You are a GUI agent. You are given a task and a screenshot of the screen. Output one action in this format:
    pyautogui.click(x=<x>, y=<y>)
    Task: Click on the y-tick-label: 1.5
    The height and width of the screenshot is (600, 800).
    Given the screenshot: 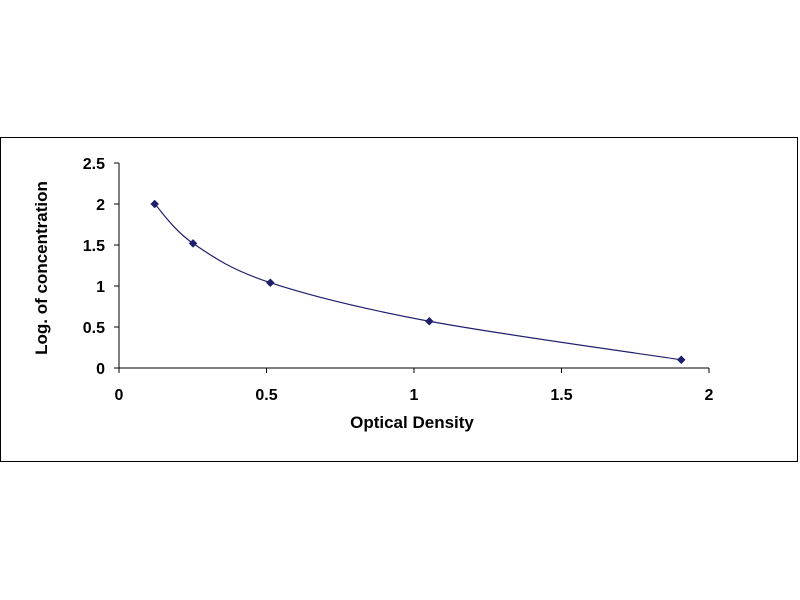 What is the action you would take?
    pyautogui.click(x=94, y=246)
    